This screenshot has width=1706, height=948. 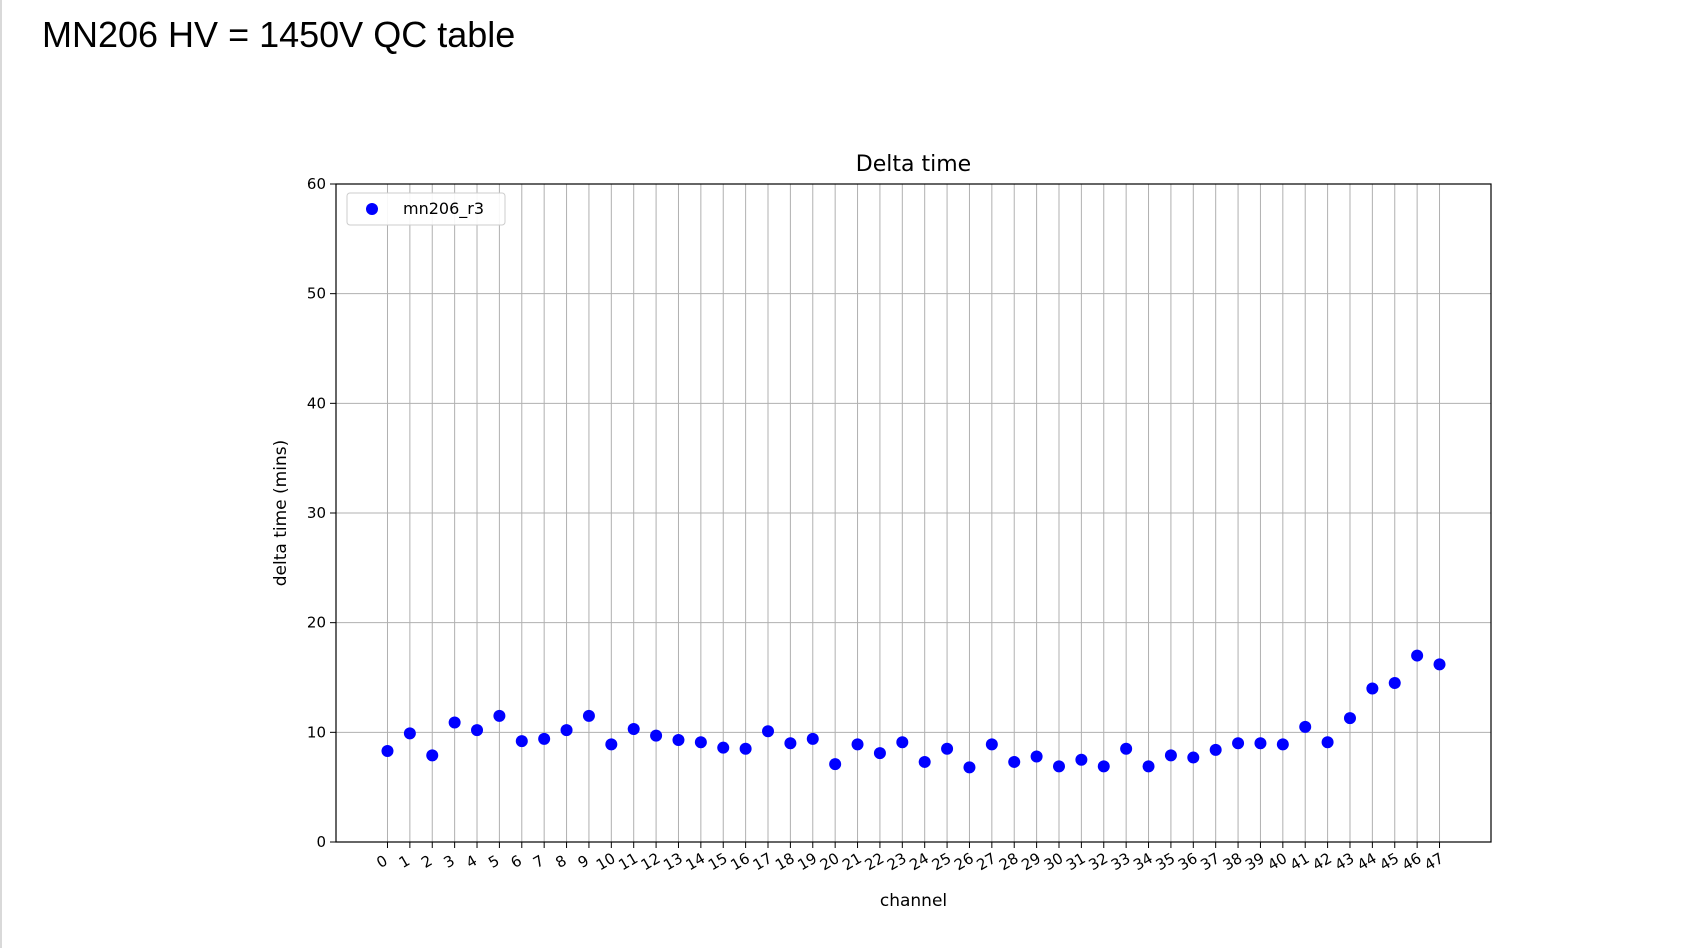 I want to click on x-tick-label: 9, so click(x=583, y=861).